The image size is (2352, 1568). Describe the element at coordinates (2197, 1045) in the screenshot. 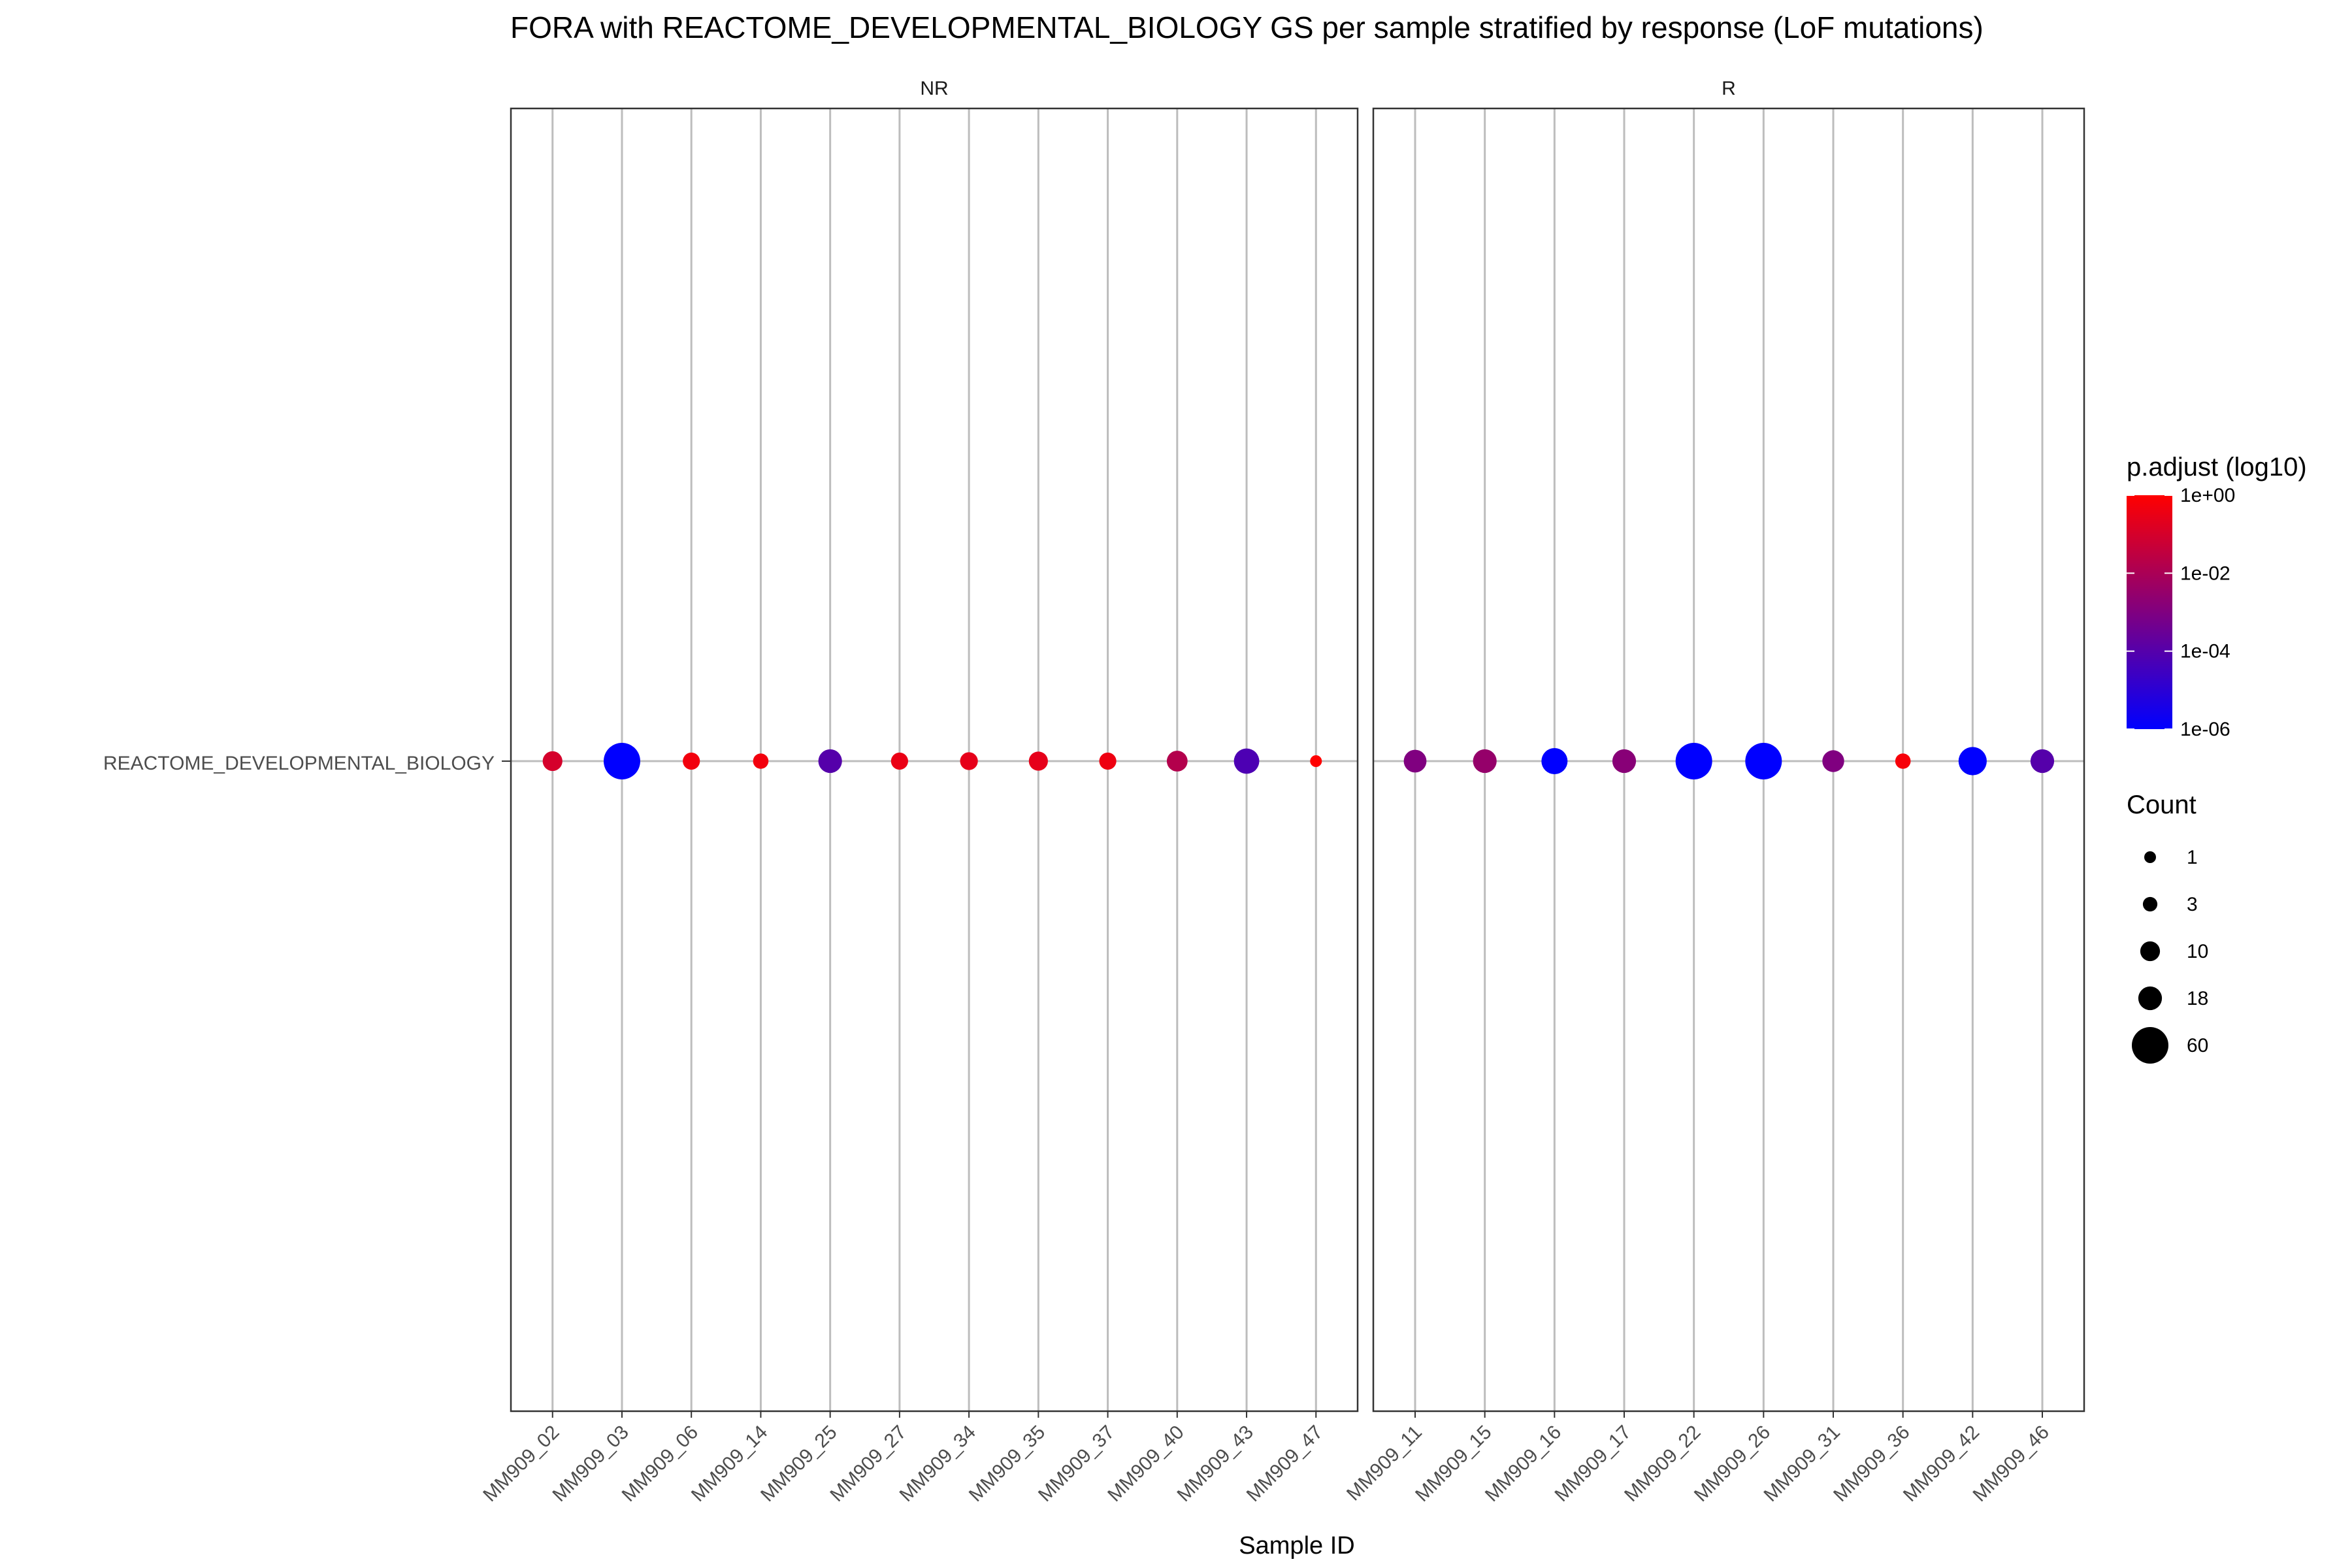

I see `size-legend-label: 60` at that location.